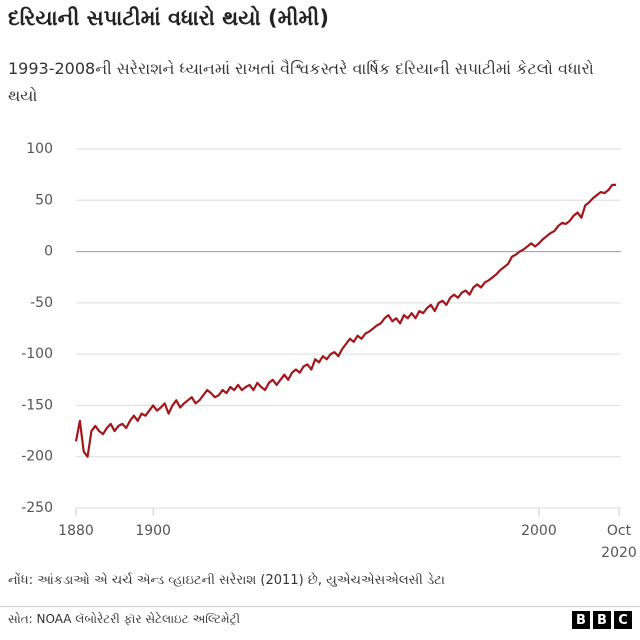  What do you see at coordinates (539, 531) in the screenshot?
I see `x-tick-label: 2000` at bounding box center [539, 531].